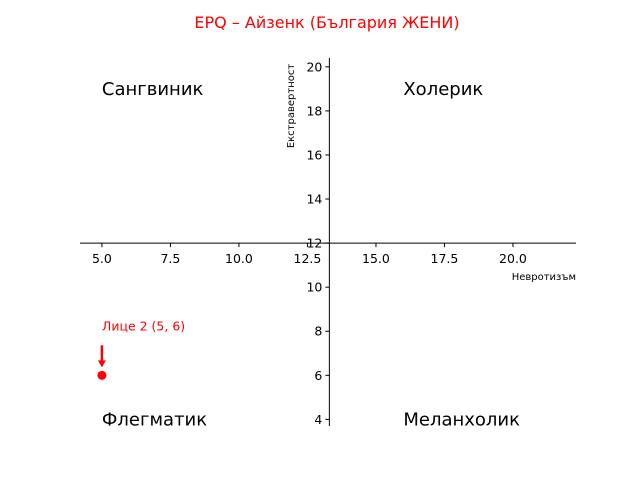 The width and height of the screenshot is (640, 480). Describe the element at coordinates (102, 375) in the screenshot. I see `data-point` at that location.